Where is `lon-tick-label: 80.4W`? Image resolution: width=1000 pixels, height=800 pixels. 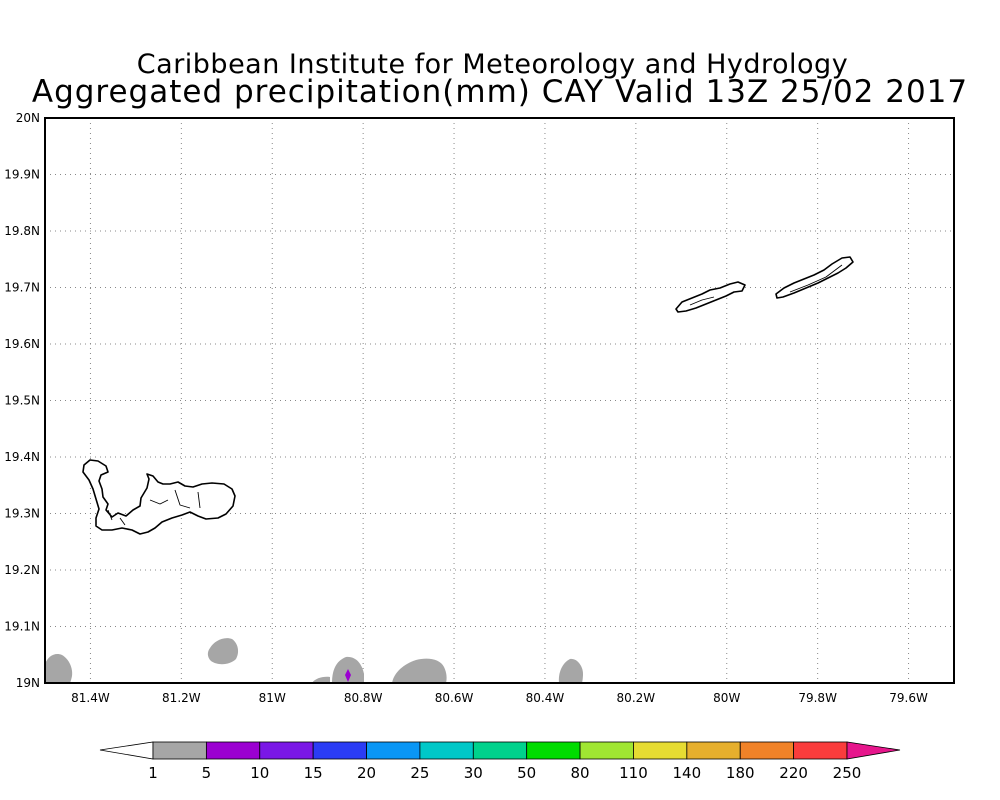
lon-tick-label: 80.4W is located at coordinates (545, 698).